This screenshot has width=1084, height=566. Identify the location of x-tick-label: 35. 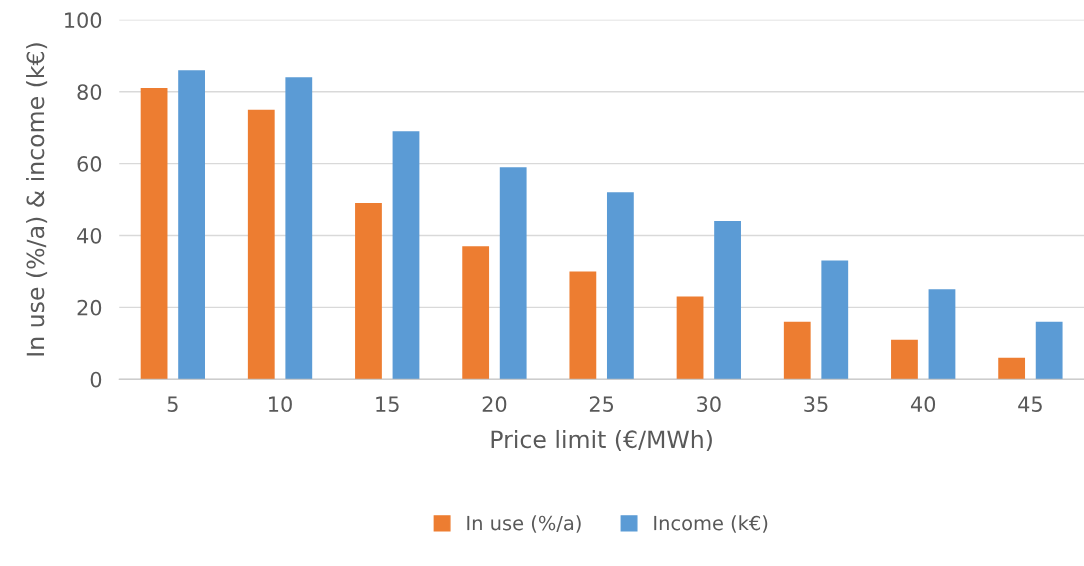
(816, 404).